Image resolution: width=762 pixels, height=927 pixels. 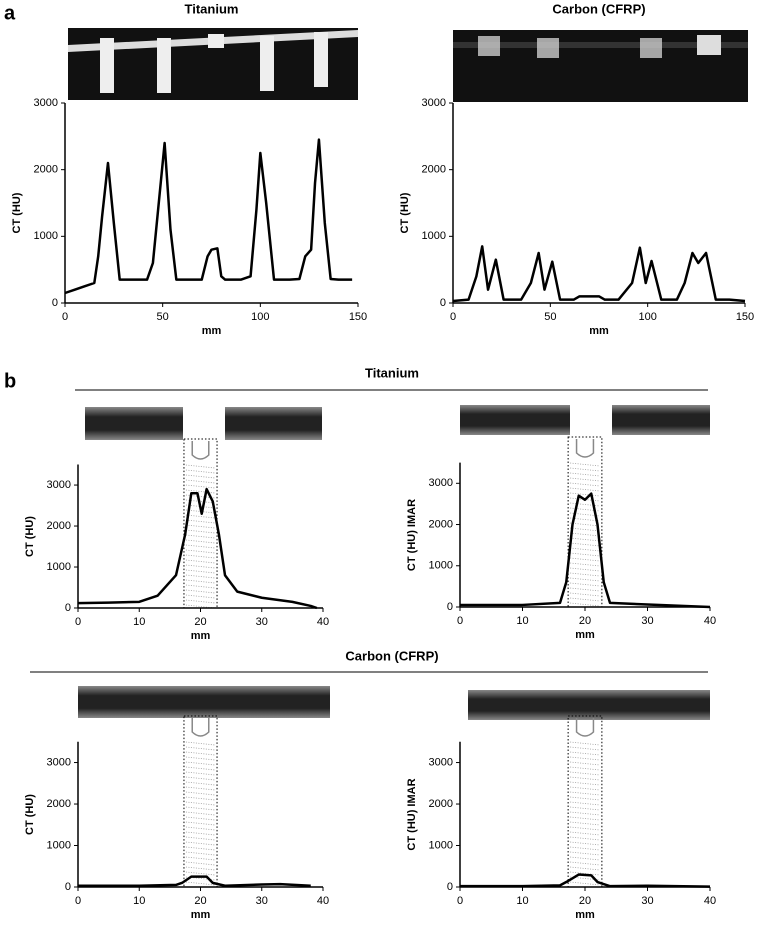 I want to click on chart: 0 1000 2000 3000 0 10 20 30 40 mm CT (HU), so click(x=176, y=818).